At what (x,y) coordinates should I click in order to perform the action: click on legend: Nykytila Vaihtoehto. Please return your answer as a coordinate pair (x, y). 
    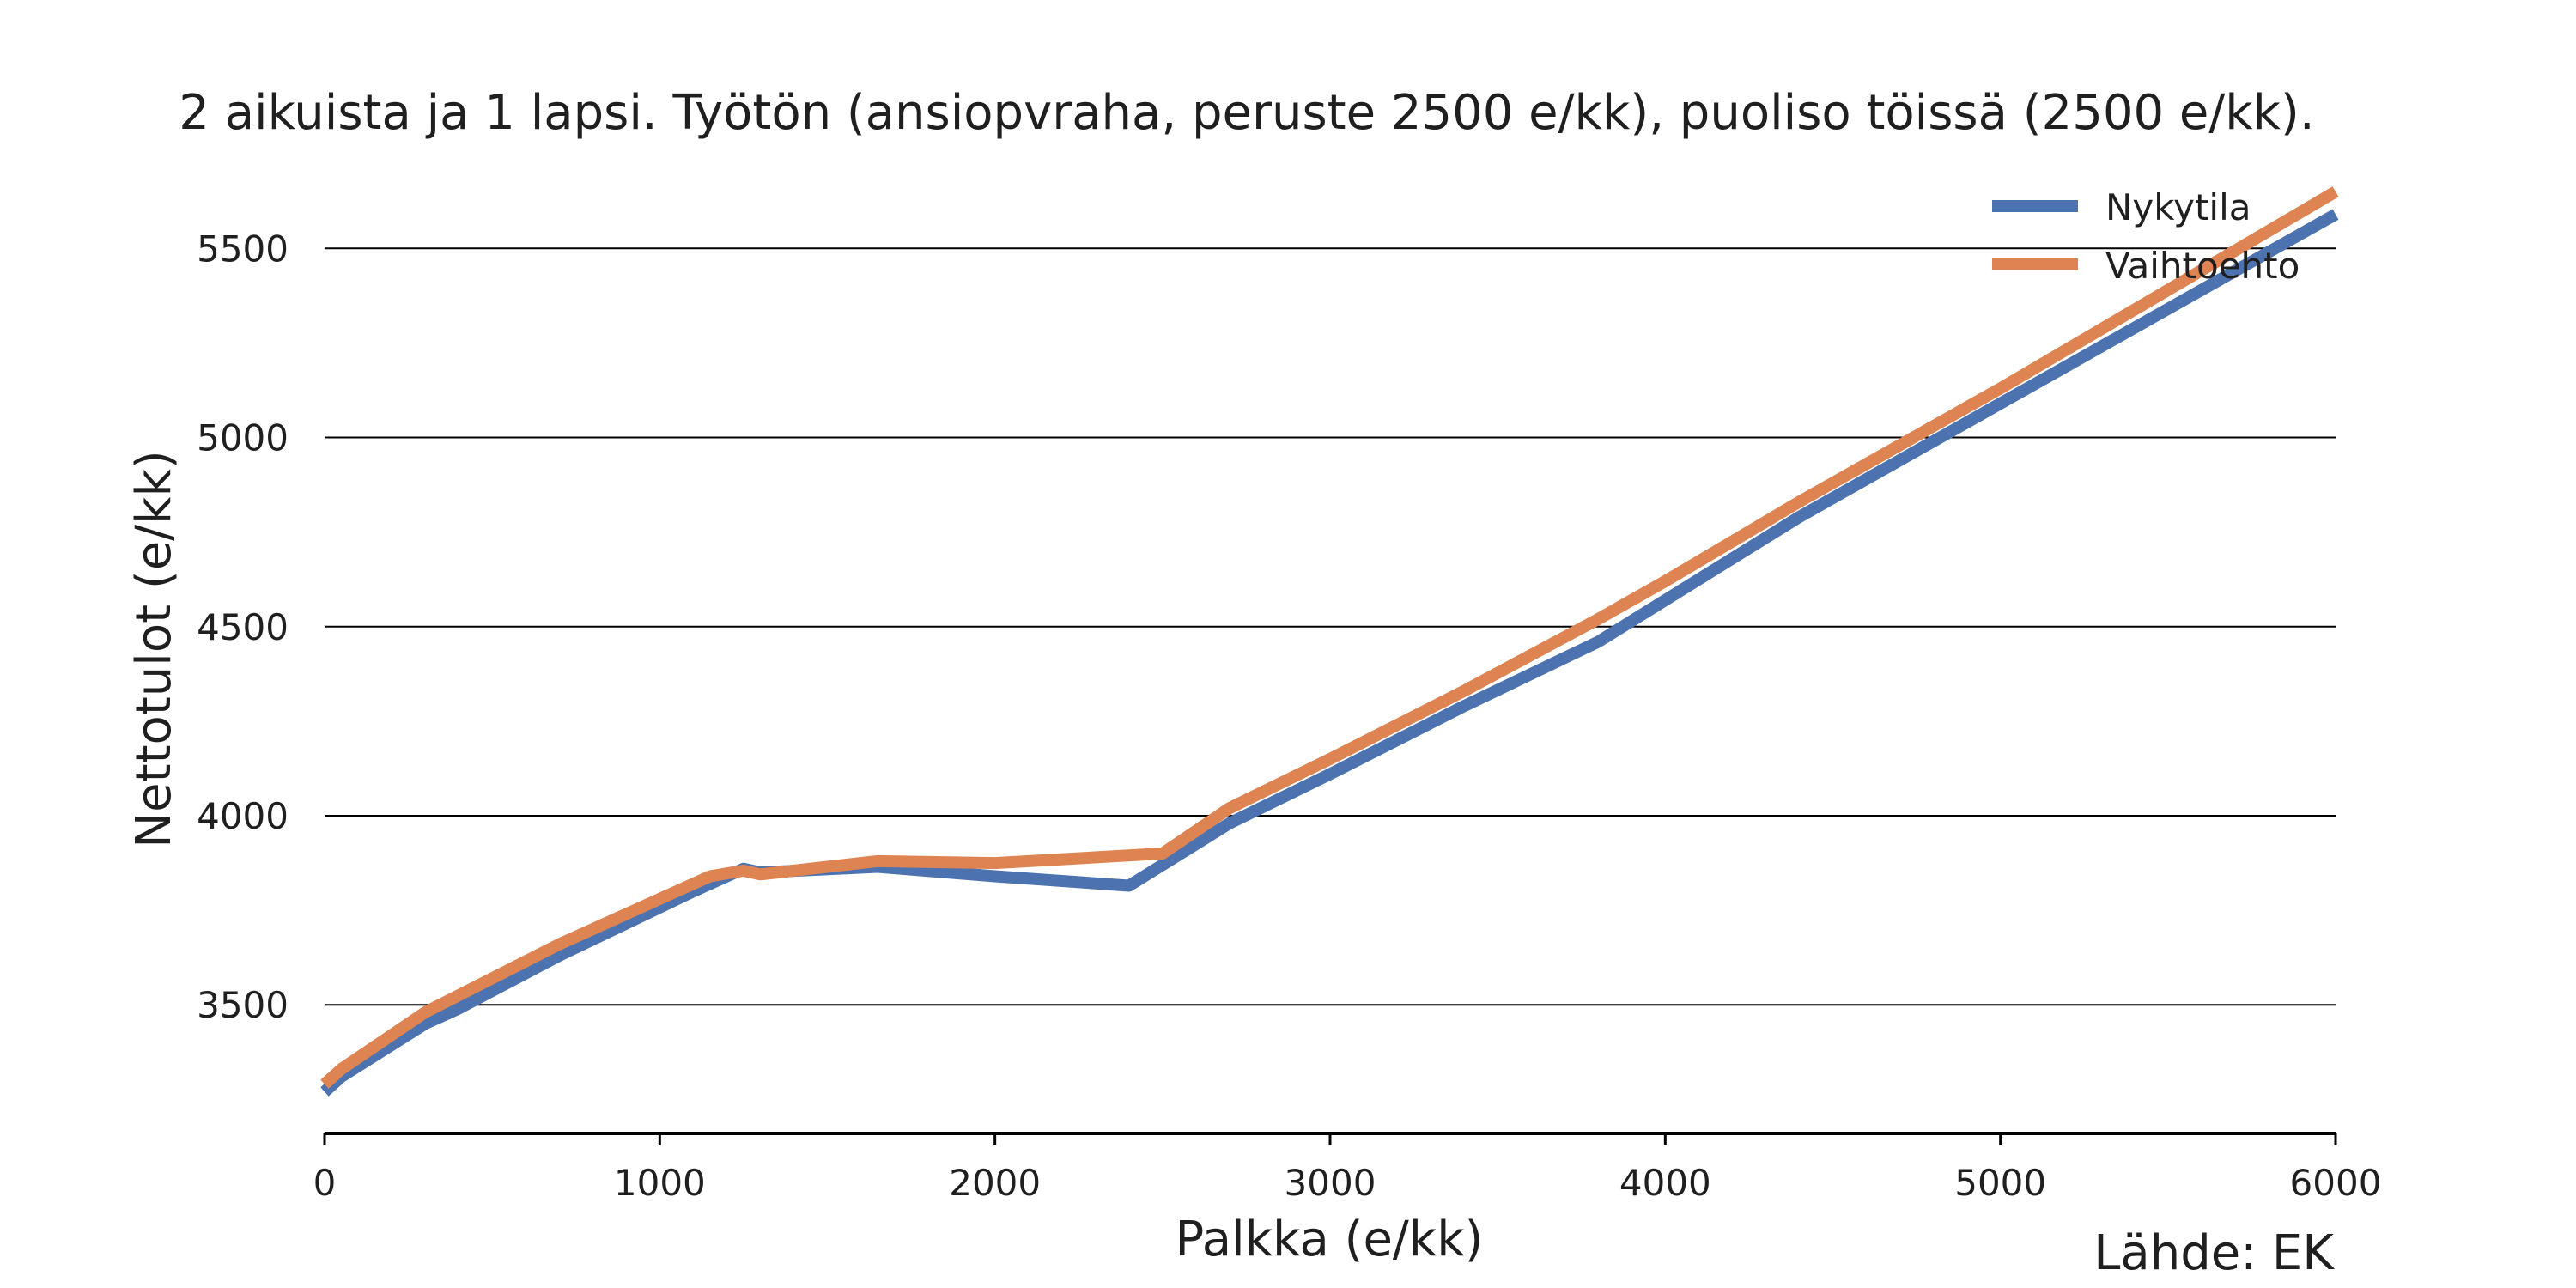
    Looking at the image, I should click on (2146, 237).